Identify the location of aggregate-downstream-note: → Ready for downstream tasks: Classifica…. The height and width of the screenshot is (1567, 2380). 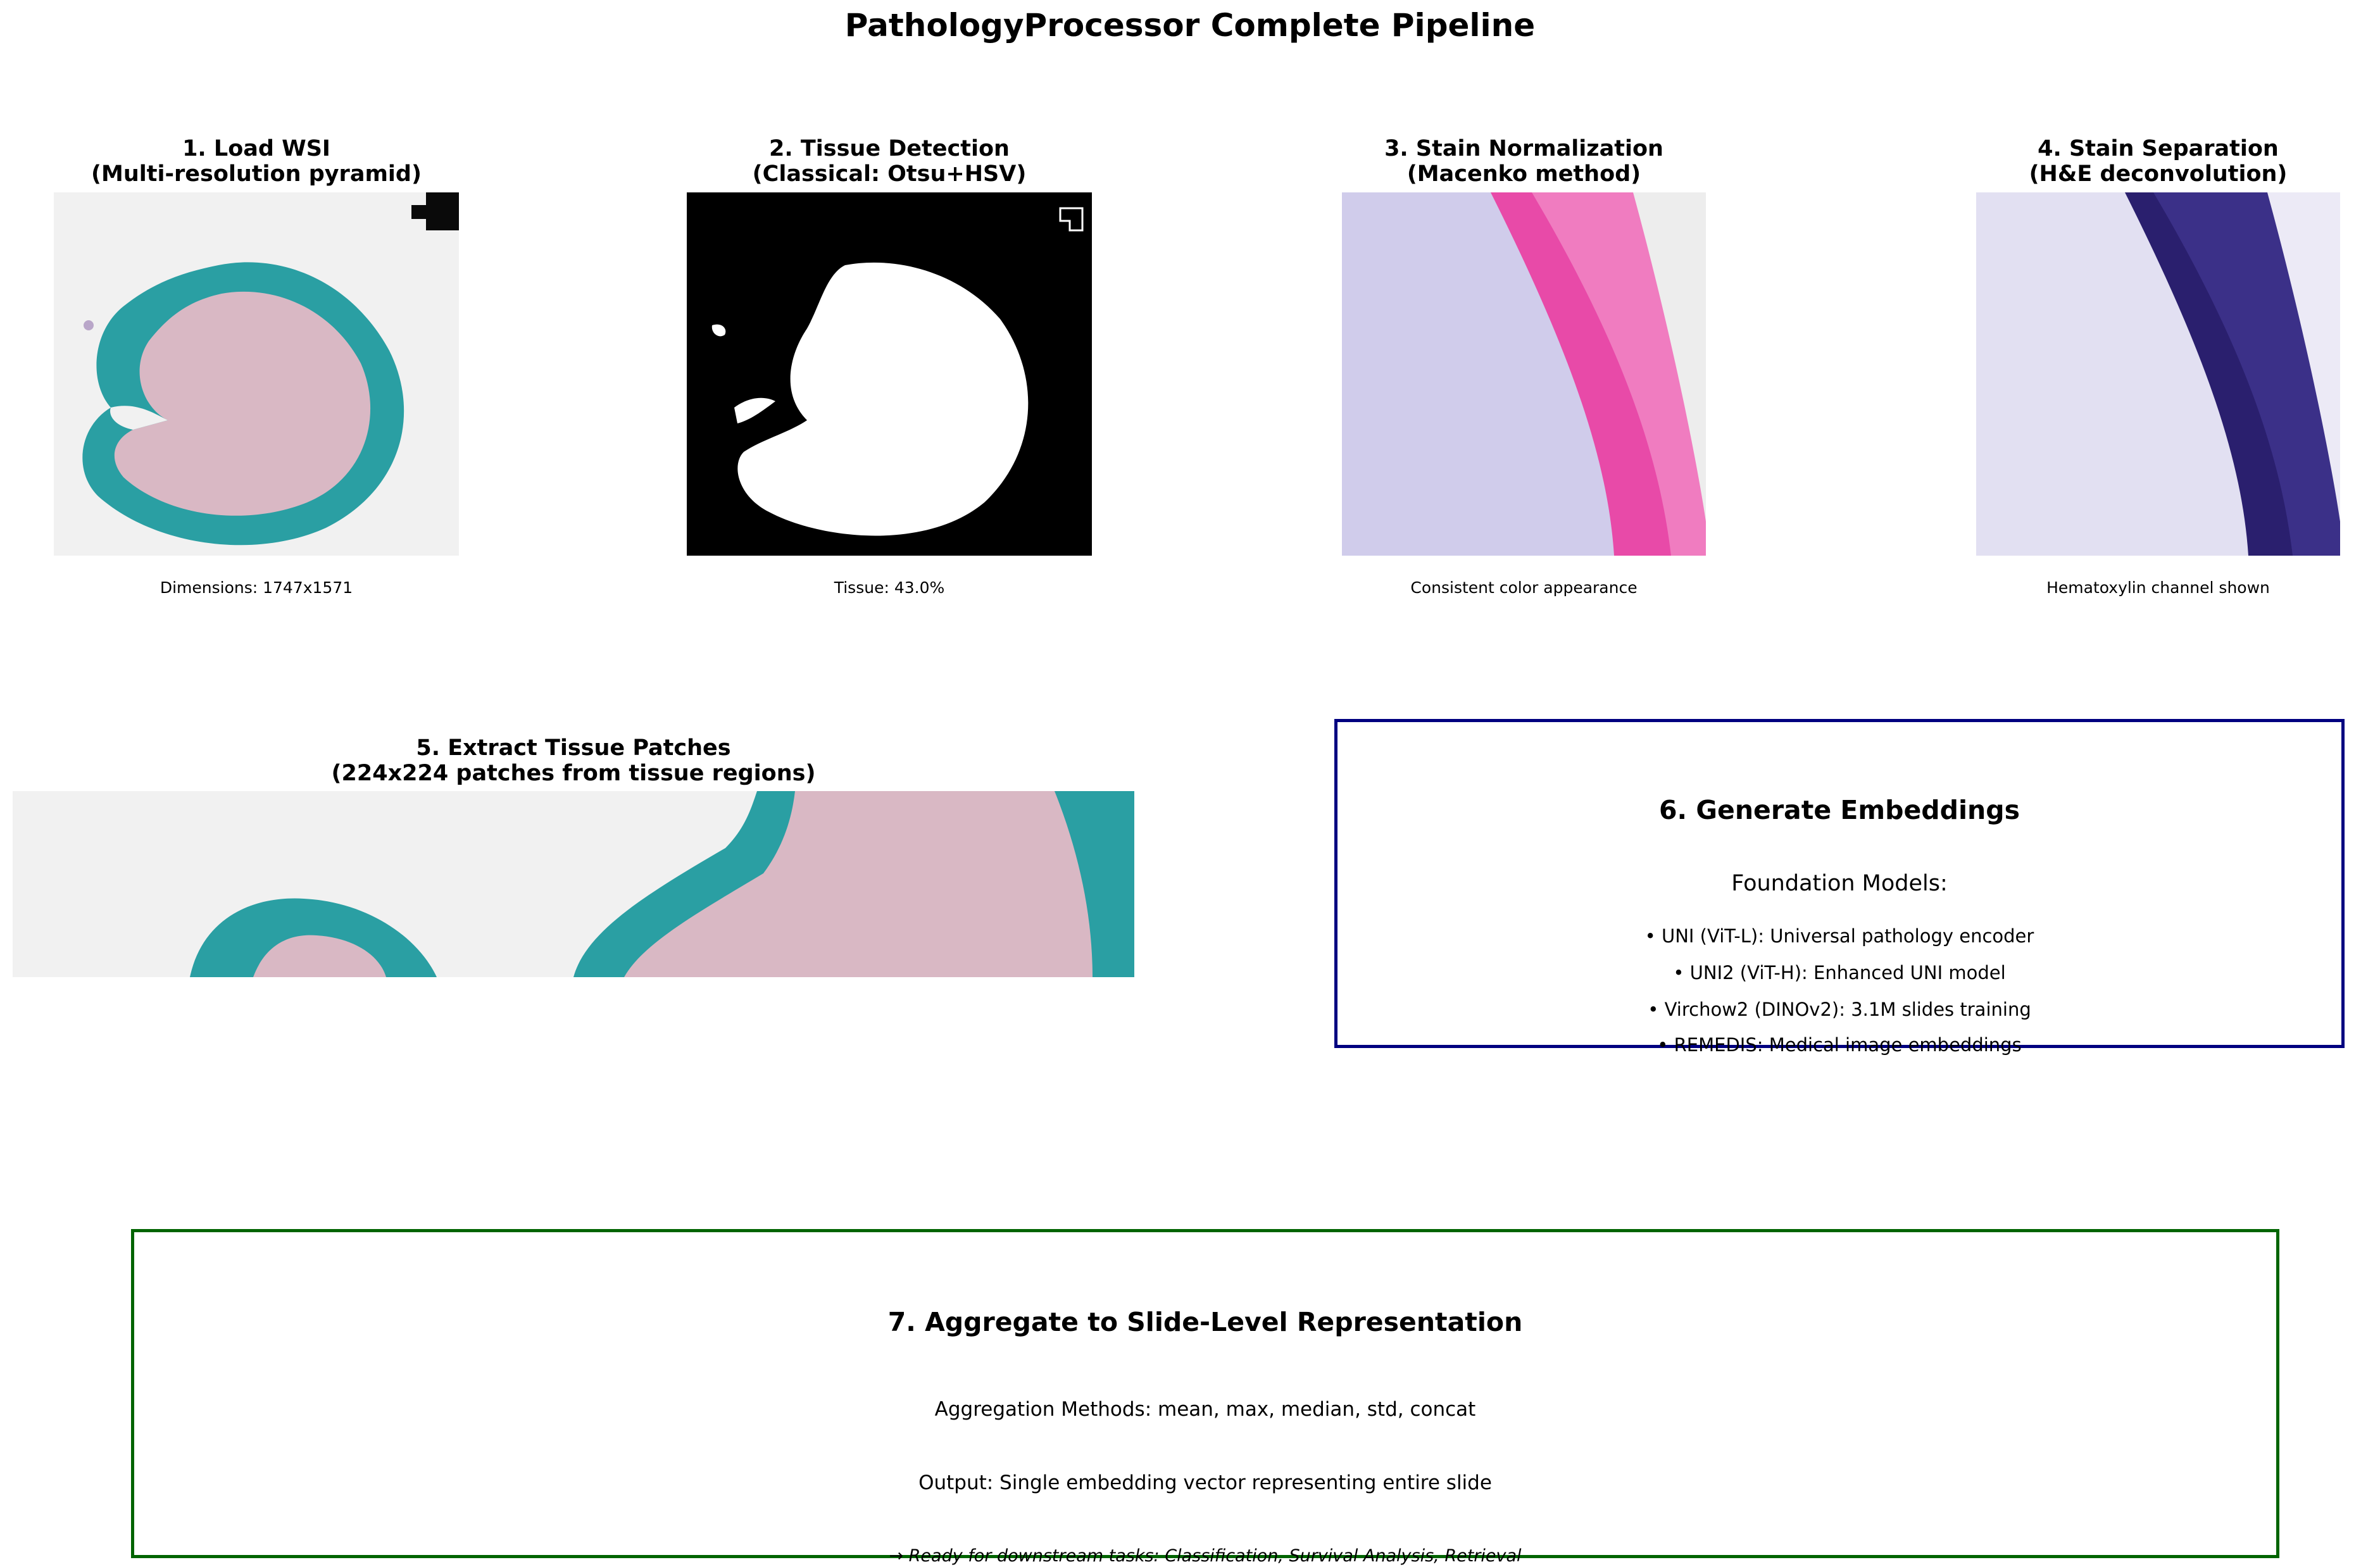
(1205, 1556).